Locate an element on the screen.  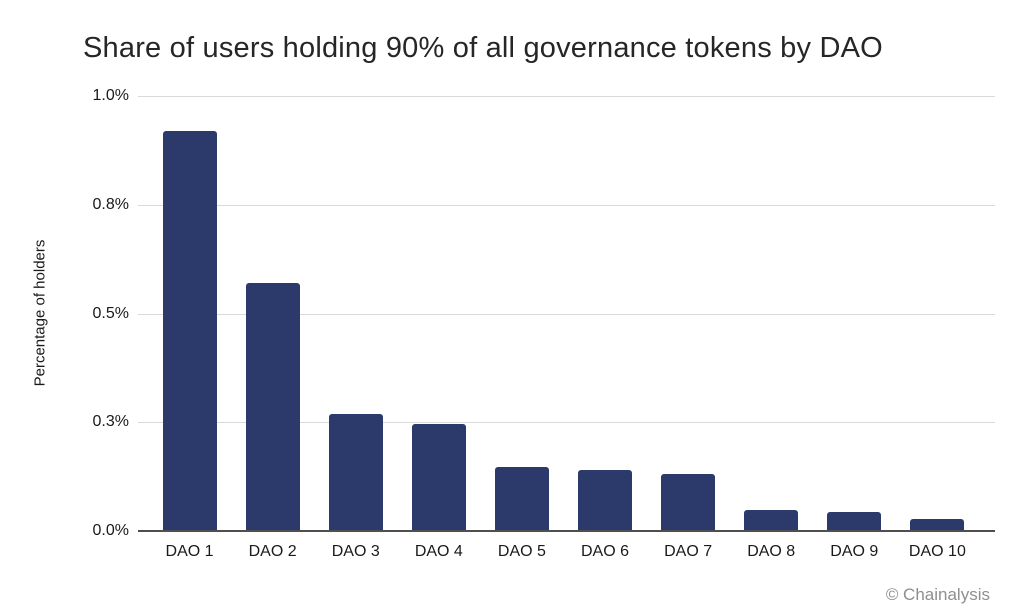
y-tick-label: 0.5% is located at coordinates (110, 313).